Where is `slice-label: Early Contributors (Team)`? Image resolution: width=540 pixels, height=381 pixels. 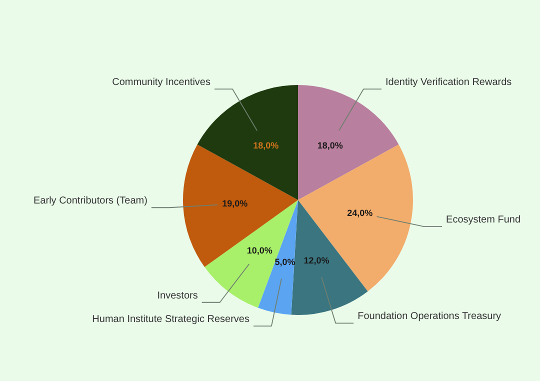
slice-label: Early Contributors (Team) is located at coordinates (91, 201).